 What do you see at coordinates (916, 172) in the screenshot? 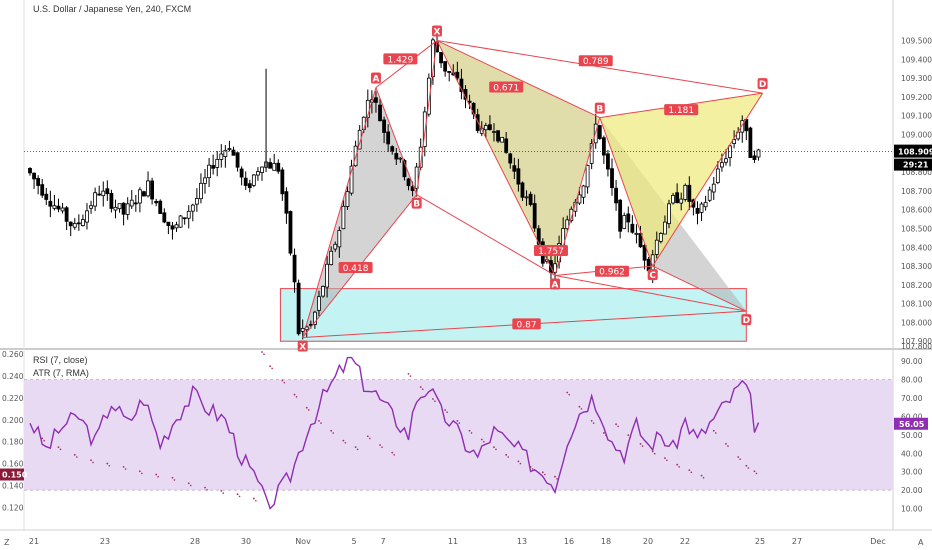
I see `price-tick: 108.800` at bounding box center [916, 172].